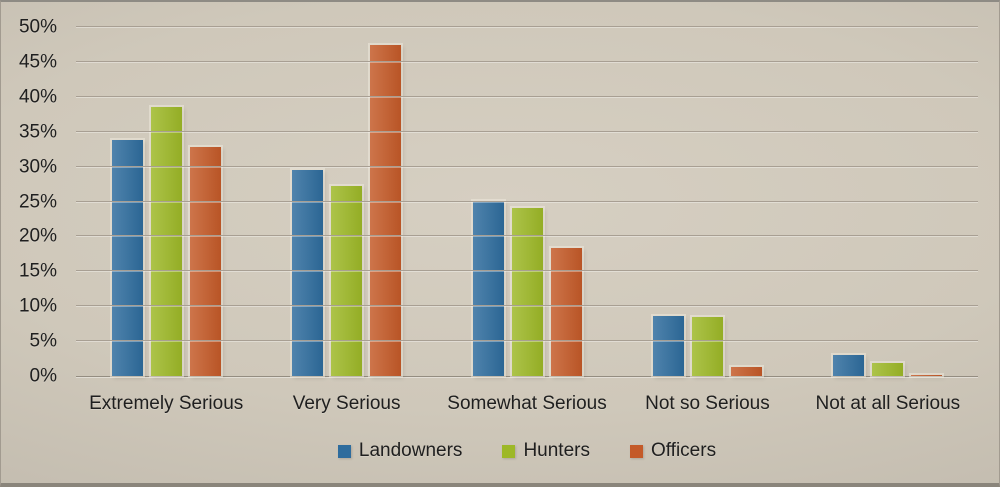 This screenshot has height=487, width=1000. What do you see at coordinates (668, 345) in the screenshot?
I see `bar-landowners-not-so-serious` at bounding box center [668, 345].